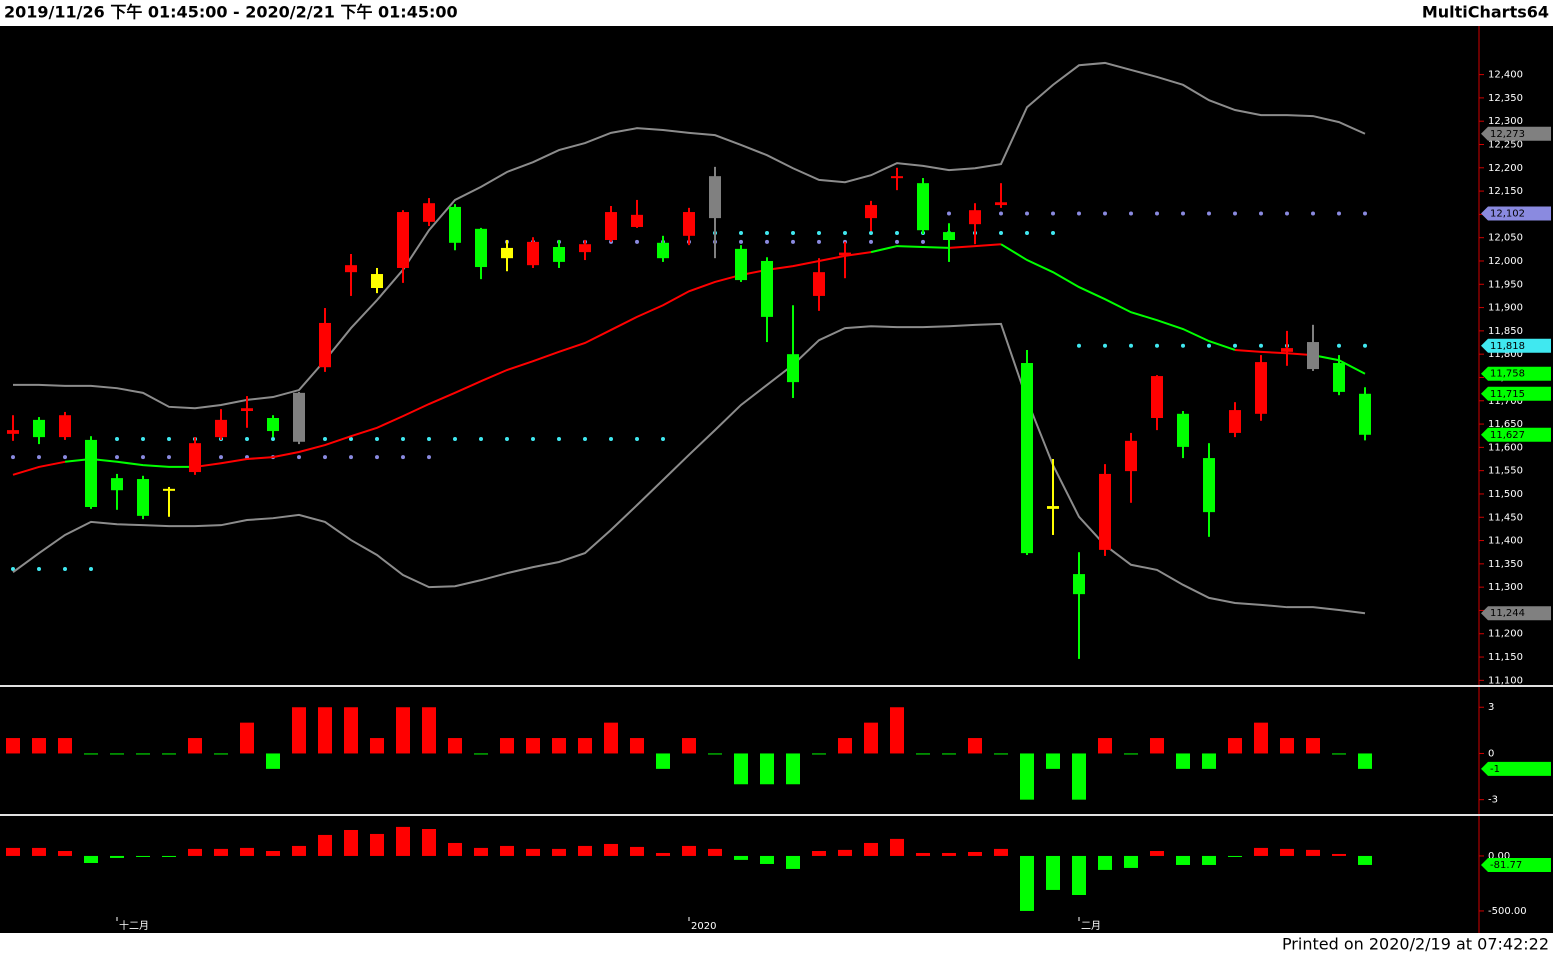 Image resolution: width=1553 pixels, height=961 pixels. What do you see at coordinates (1507, 435) in the screenshot?
I see `price-tag-label: 11,627` at bounding box center [1507, 435].